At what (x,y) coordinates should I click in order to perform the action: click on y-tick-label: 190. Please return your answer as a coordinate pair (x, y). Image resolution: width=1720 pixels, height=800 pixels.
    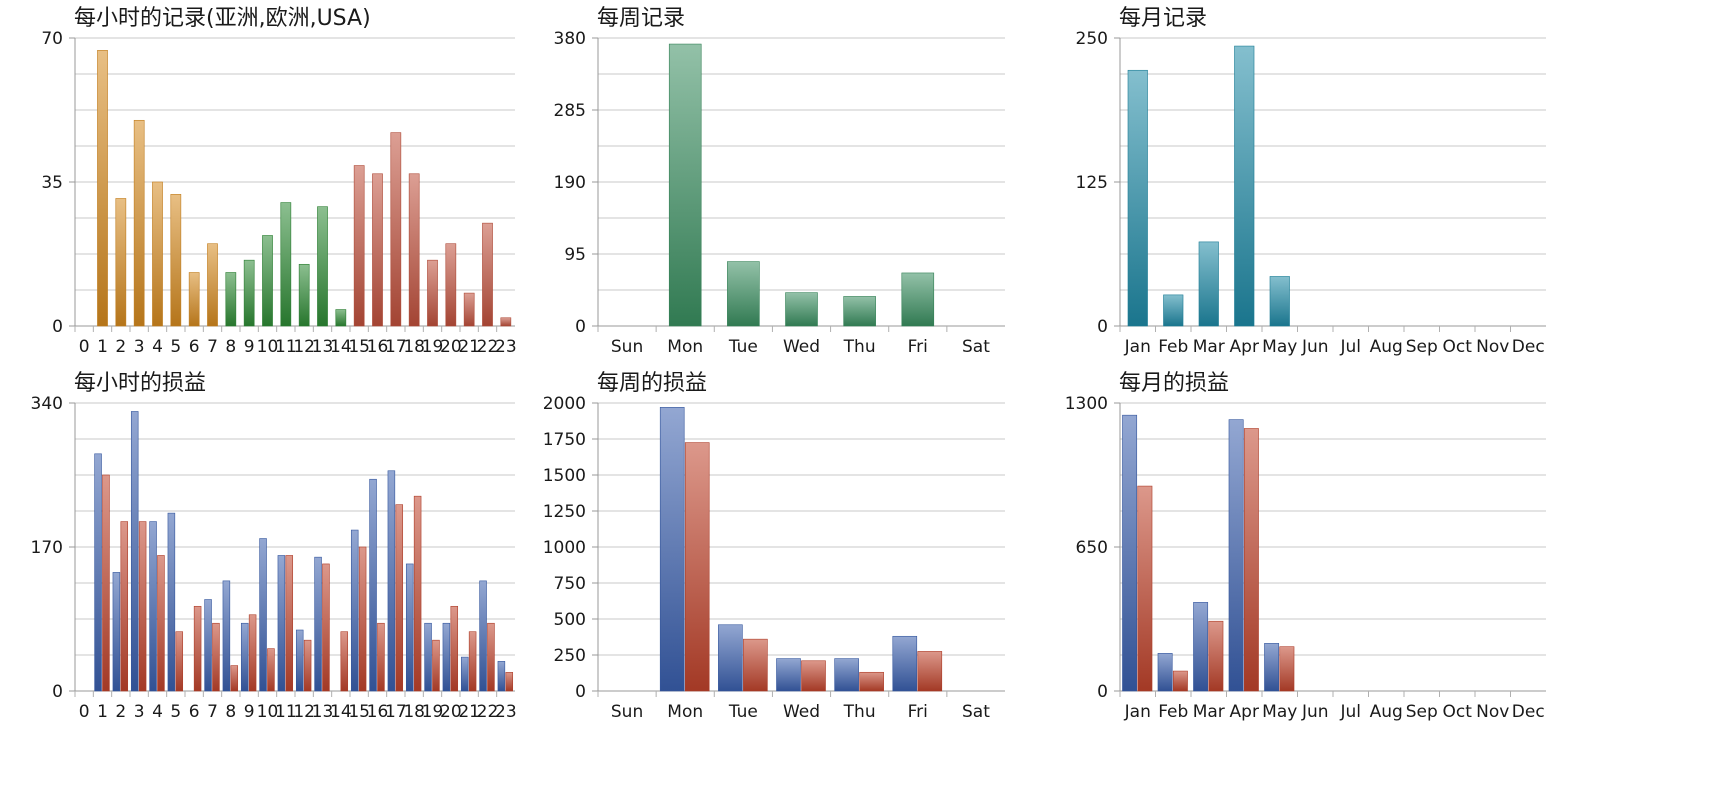
    Looking at the image, I should click on (570, 183).